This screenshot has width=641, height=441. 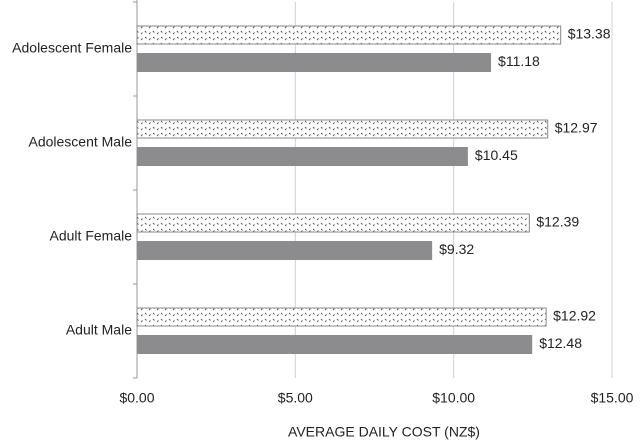 What do you see at coordinates (80, 142) in the screenshot?
I see `y-tick-label: Adolescent Male` at bounding box center [80, 142].